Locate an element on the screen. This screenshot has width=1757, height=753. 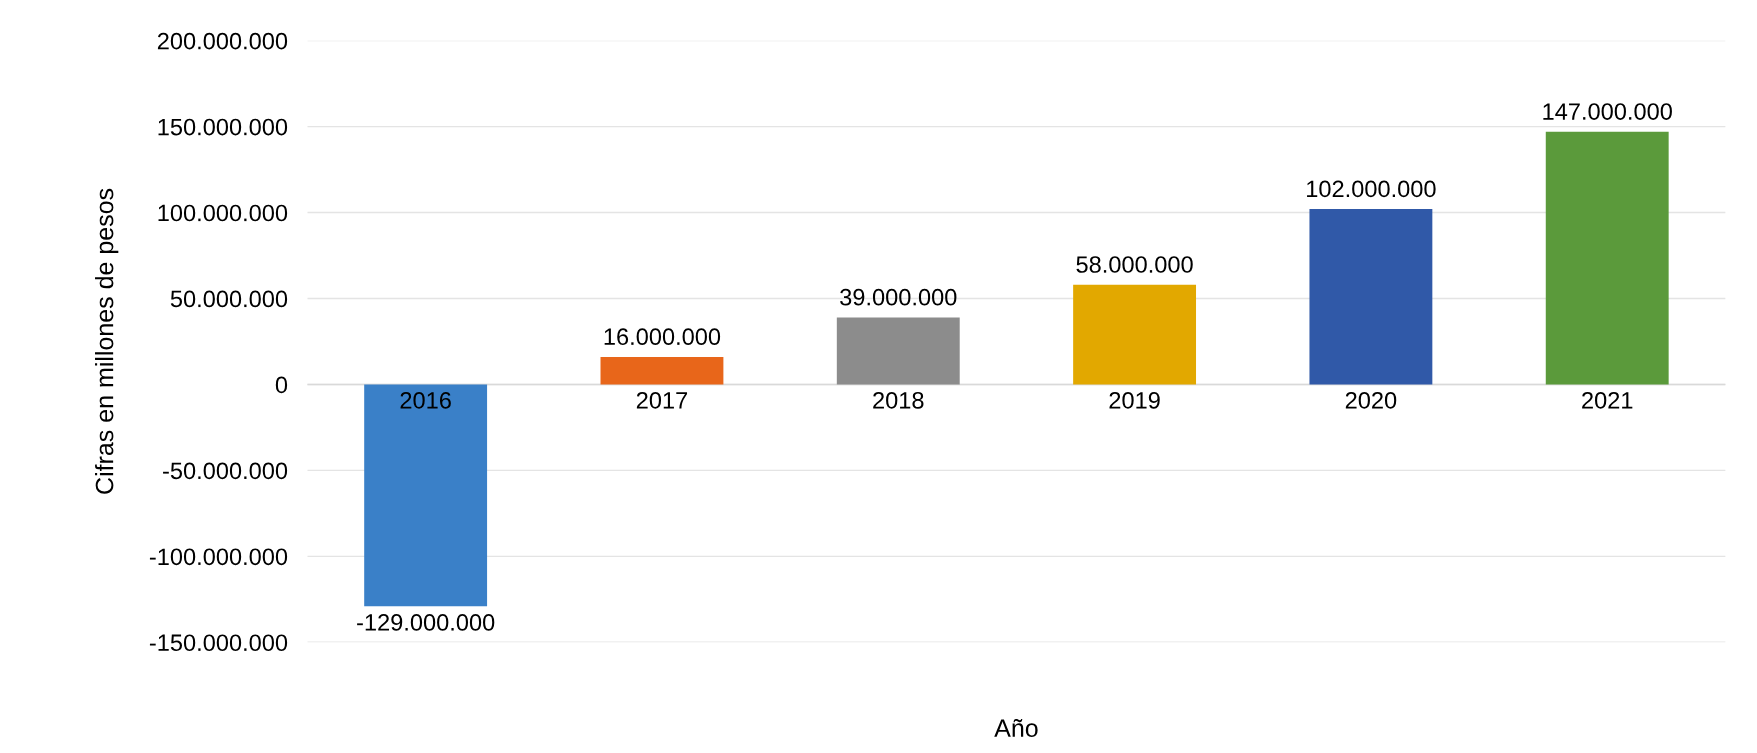
y-tick-label: 0 is located at coordinates (281, 385).